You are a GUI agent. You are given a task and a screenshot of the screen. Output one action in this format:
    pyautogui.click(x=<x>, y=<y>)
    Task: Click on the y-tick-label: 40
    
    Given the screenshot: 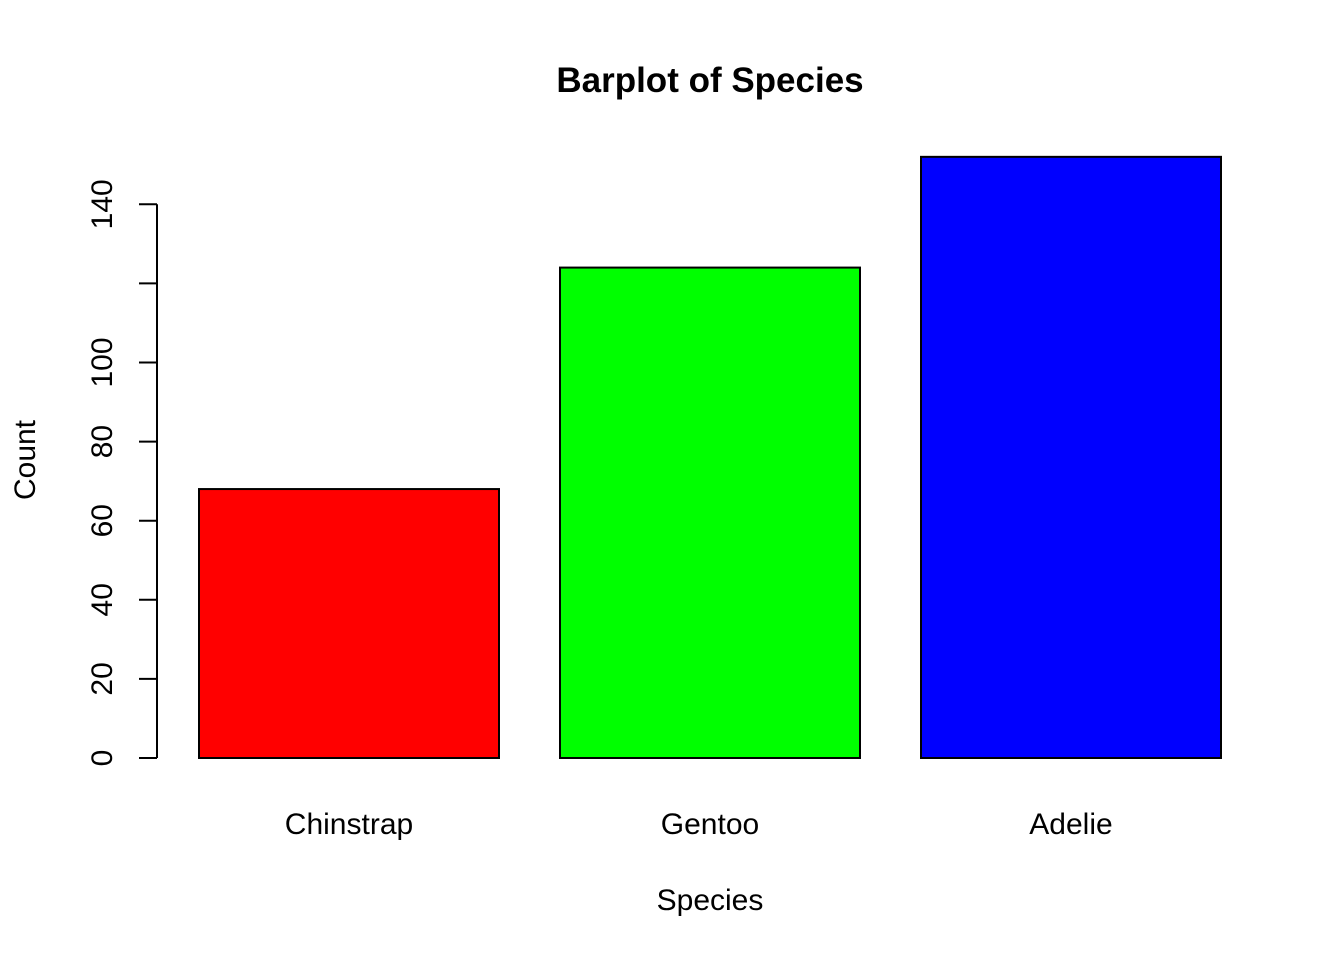 What is the action you would take?
    pyautogui.click(x=102, y=599)
    